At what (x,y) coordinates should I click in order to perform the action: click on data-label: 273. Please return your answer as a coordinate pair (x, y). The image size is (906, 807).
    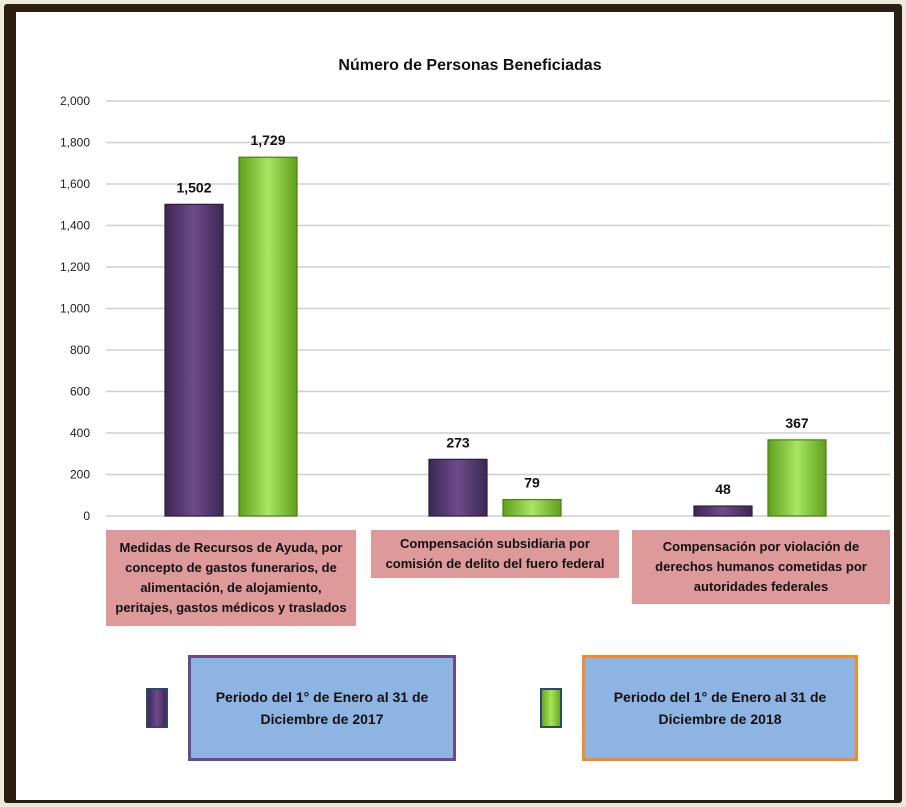
    Looking at the image, I should click on (458, 442).